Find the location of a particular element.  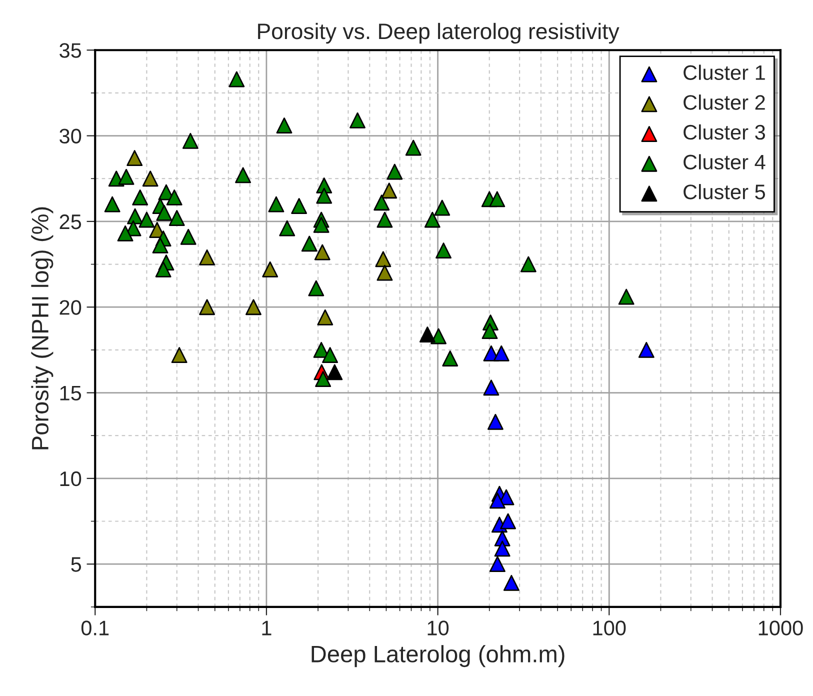

x-tick-label: 100 is located at coordinates (609, 628).